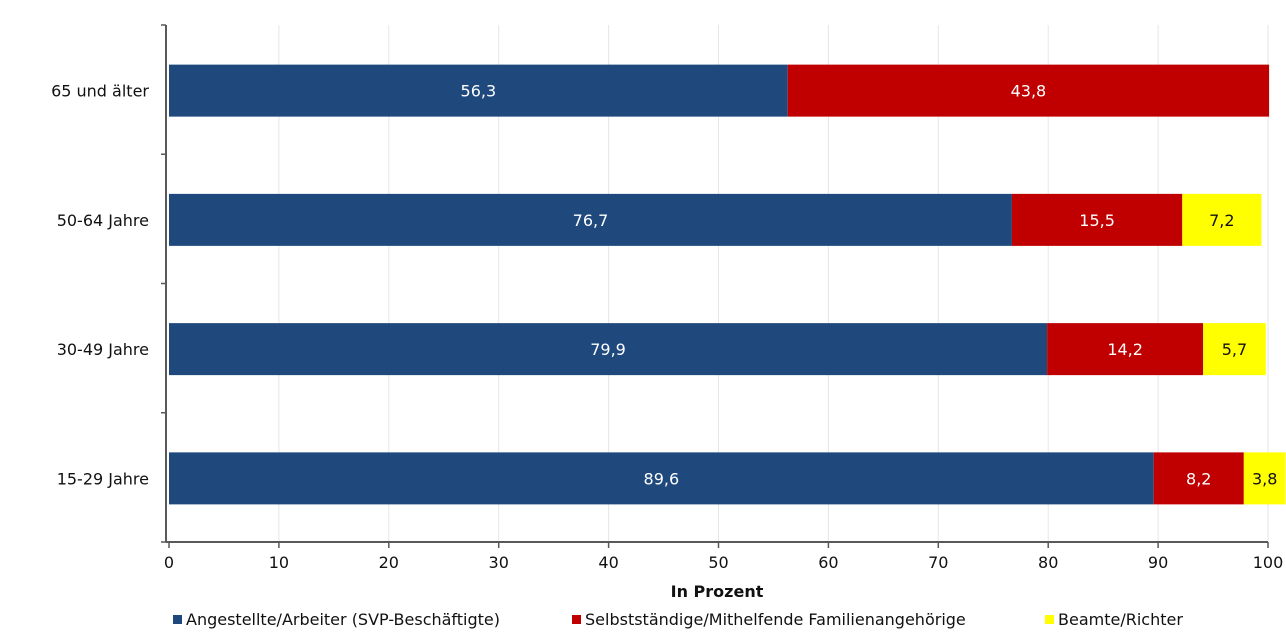 Image resolution: width=1286 pixels, height=632 pixels. Describe the element at coordinates (1158, 562) in the screenshot. I see `x-tick-label: 90` at that location.